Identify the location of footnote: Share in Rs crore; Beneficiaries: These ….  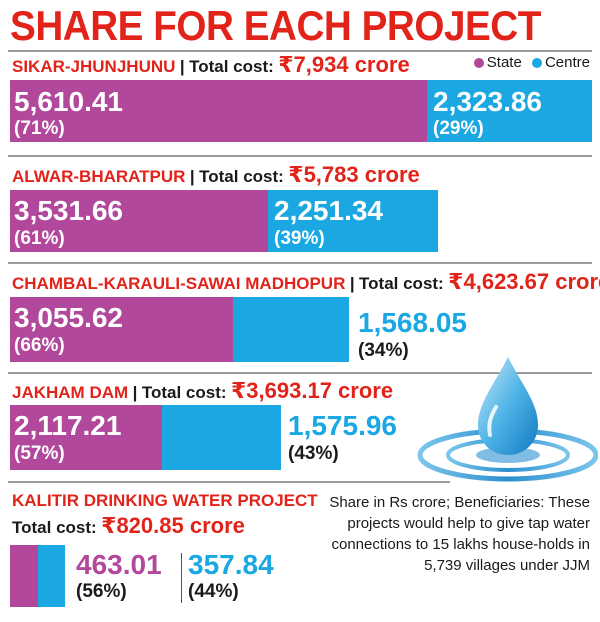
(459, 534).